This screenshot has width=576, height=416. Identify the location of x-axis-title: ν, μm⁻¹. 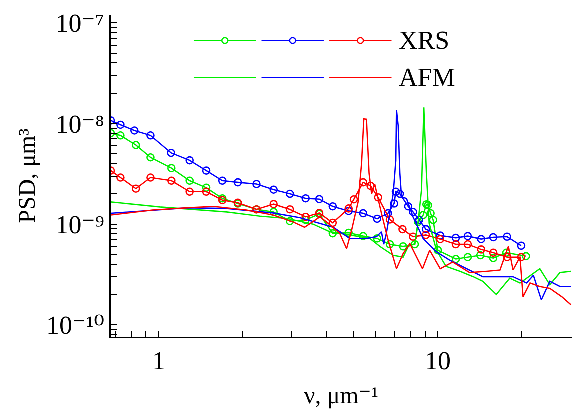
(341, 397).